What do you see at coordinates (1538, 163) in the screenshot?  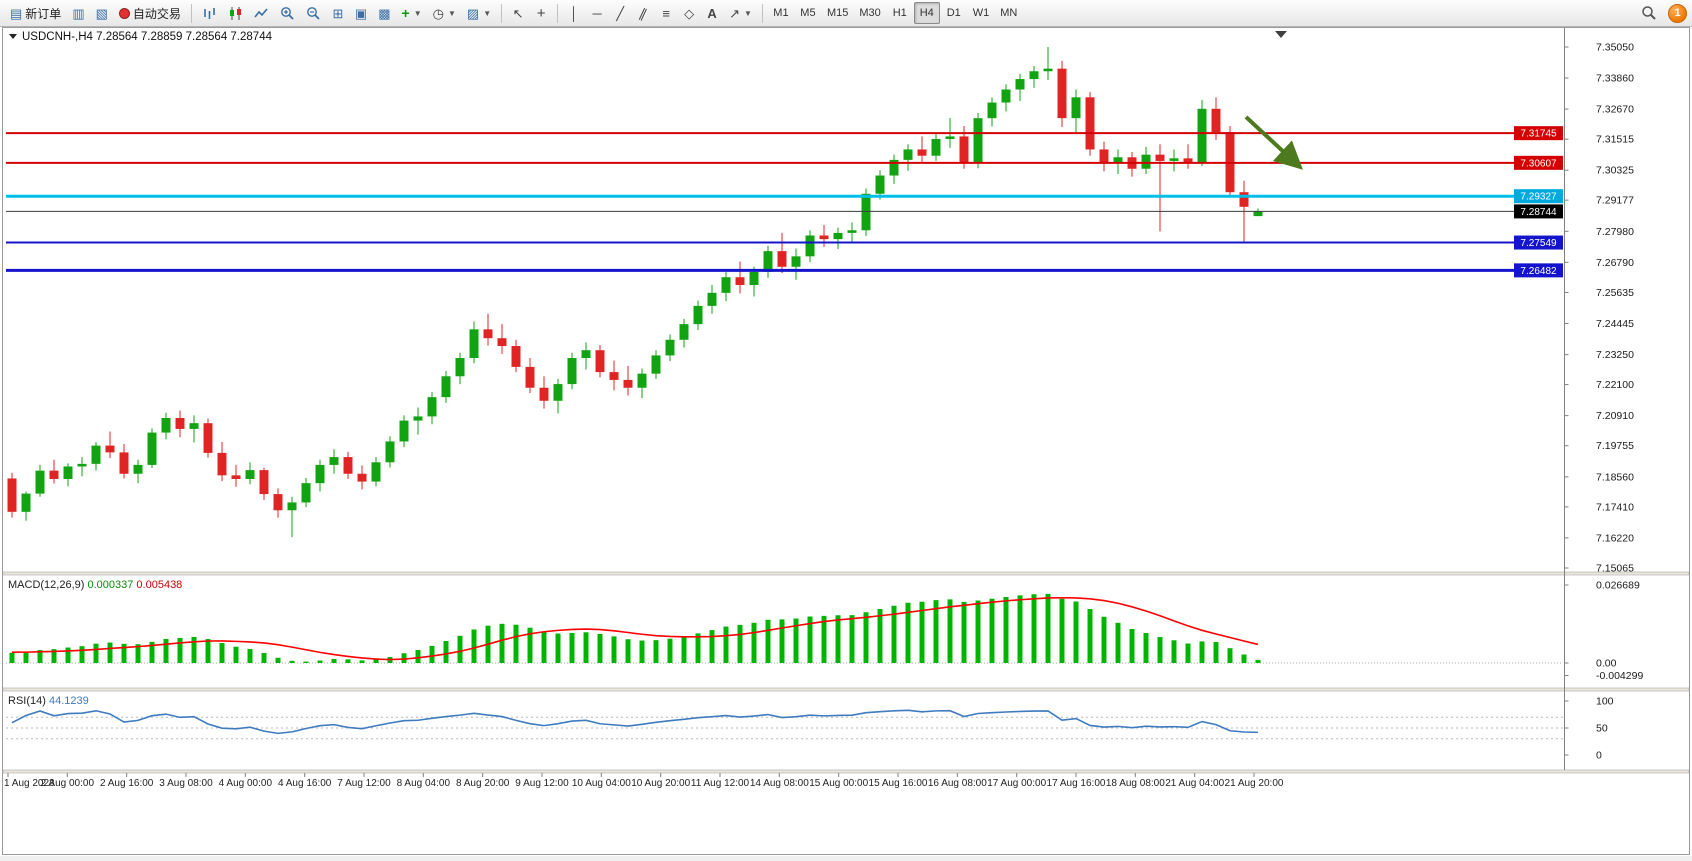 I see `svg-text: 7.30607` at bounding box center [1538, 163].